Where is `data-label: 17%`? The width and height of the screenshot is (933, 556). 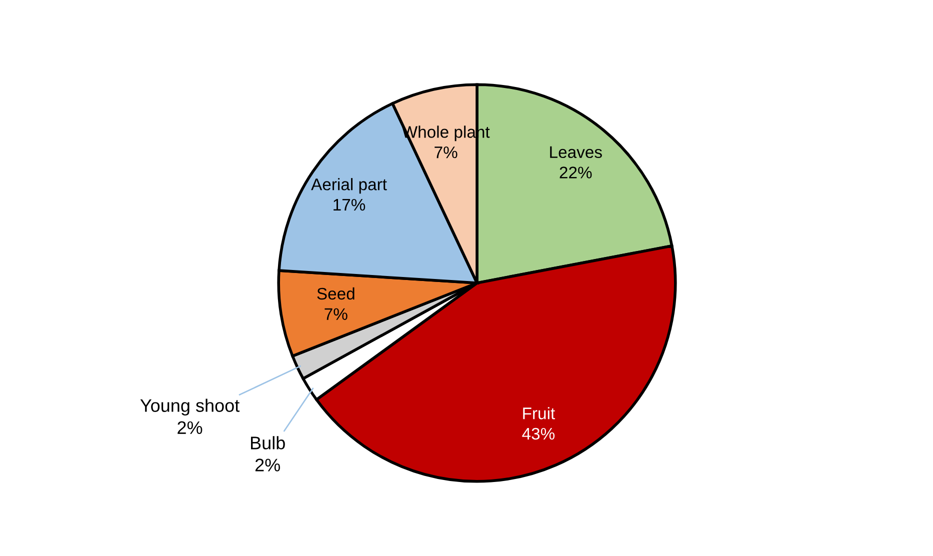
data-label: 17% is located at coordinates (350, 204).